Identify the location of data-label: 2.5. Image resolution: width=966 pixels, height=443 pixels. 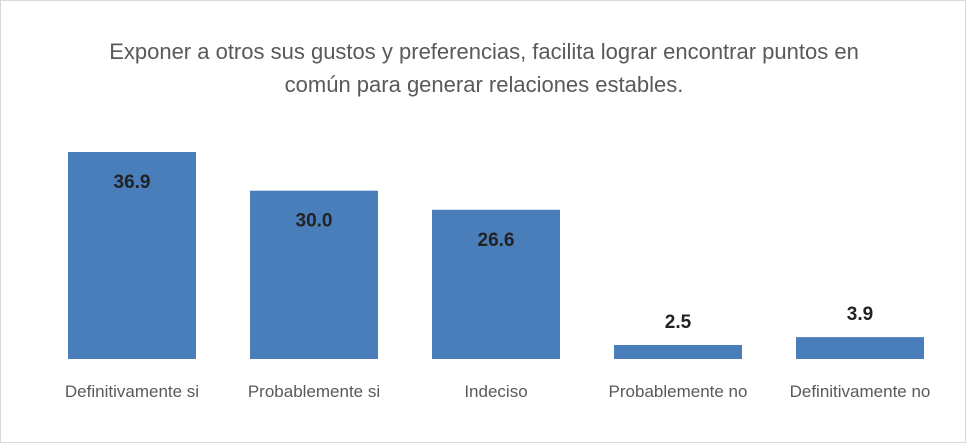
(678, 322).